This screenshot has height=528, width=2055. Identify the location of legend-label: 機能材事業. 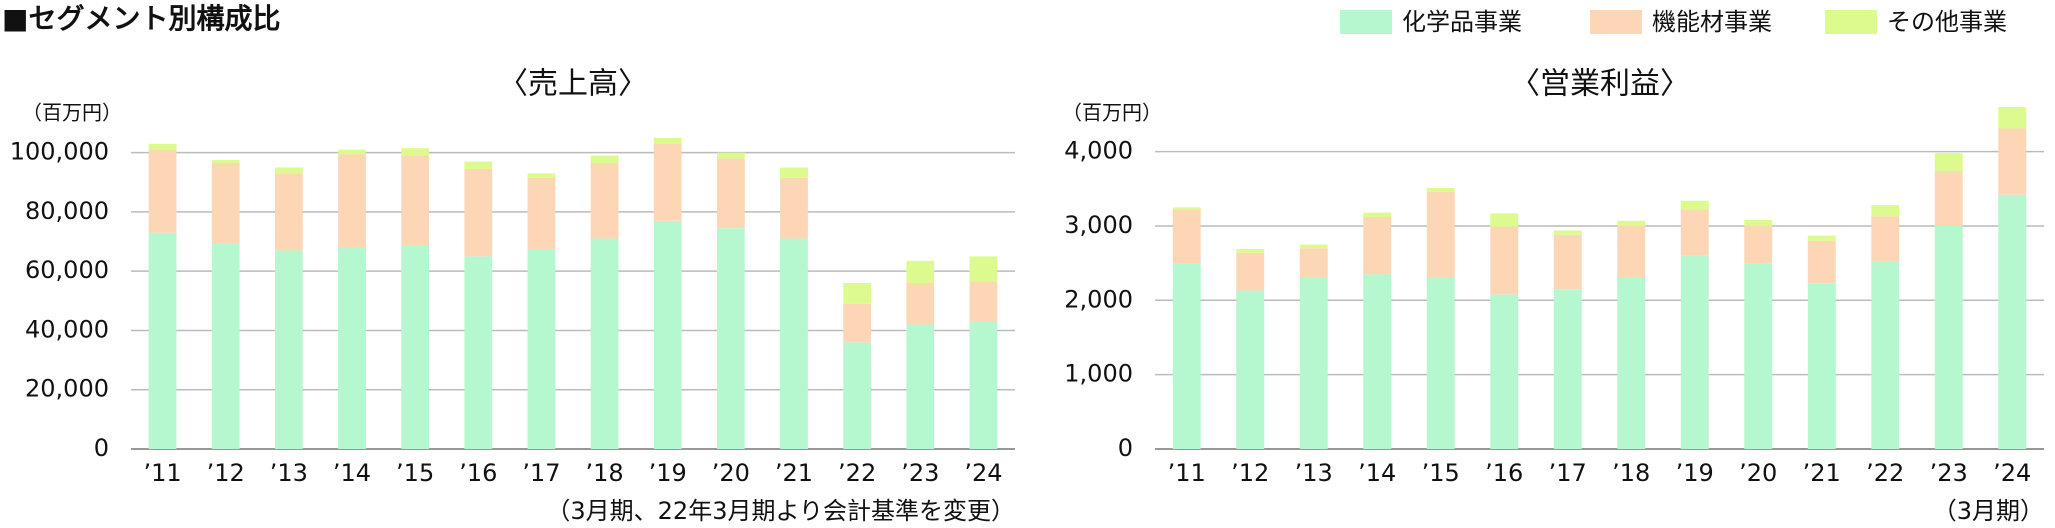
(1712, 22).